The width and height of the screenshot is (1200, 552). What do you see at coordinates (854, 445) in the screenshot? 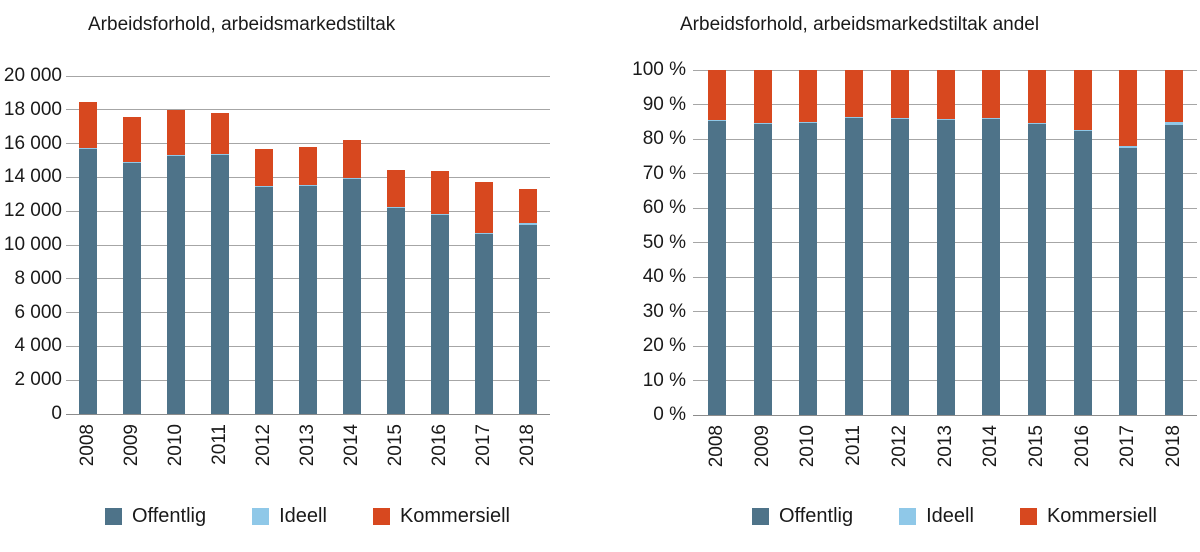
I see `x-tick-label: 2011` at bounding box center [854, 445].